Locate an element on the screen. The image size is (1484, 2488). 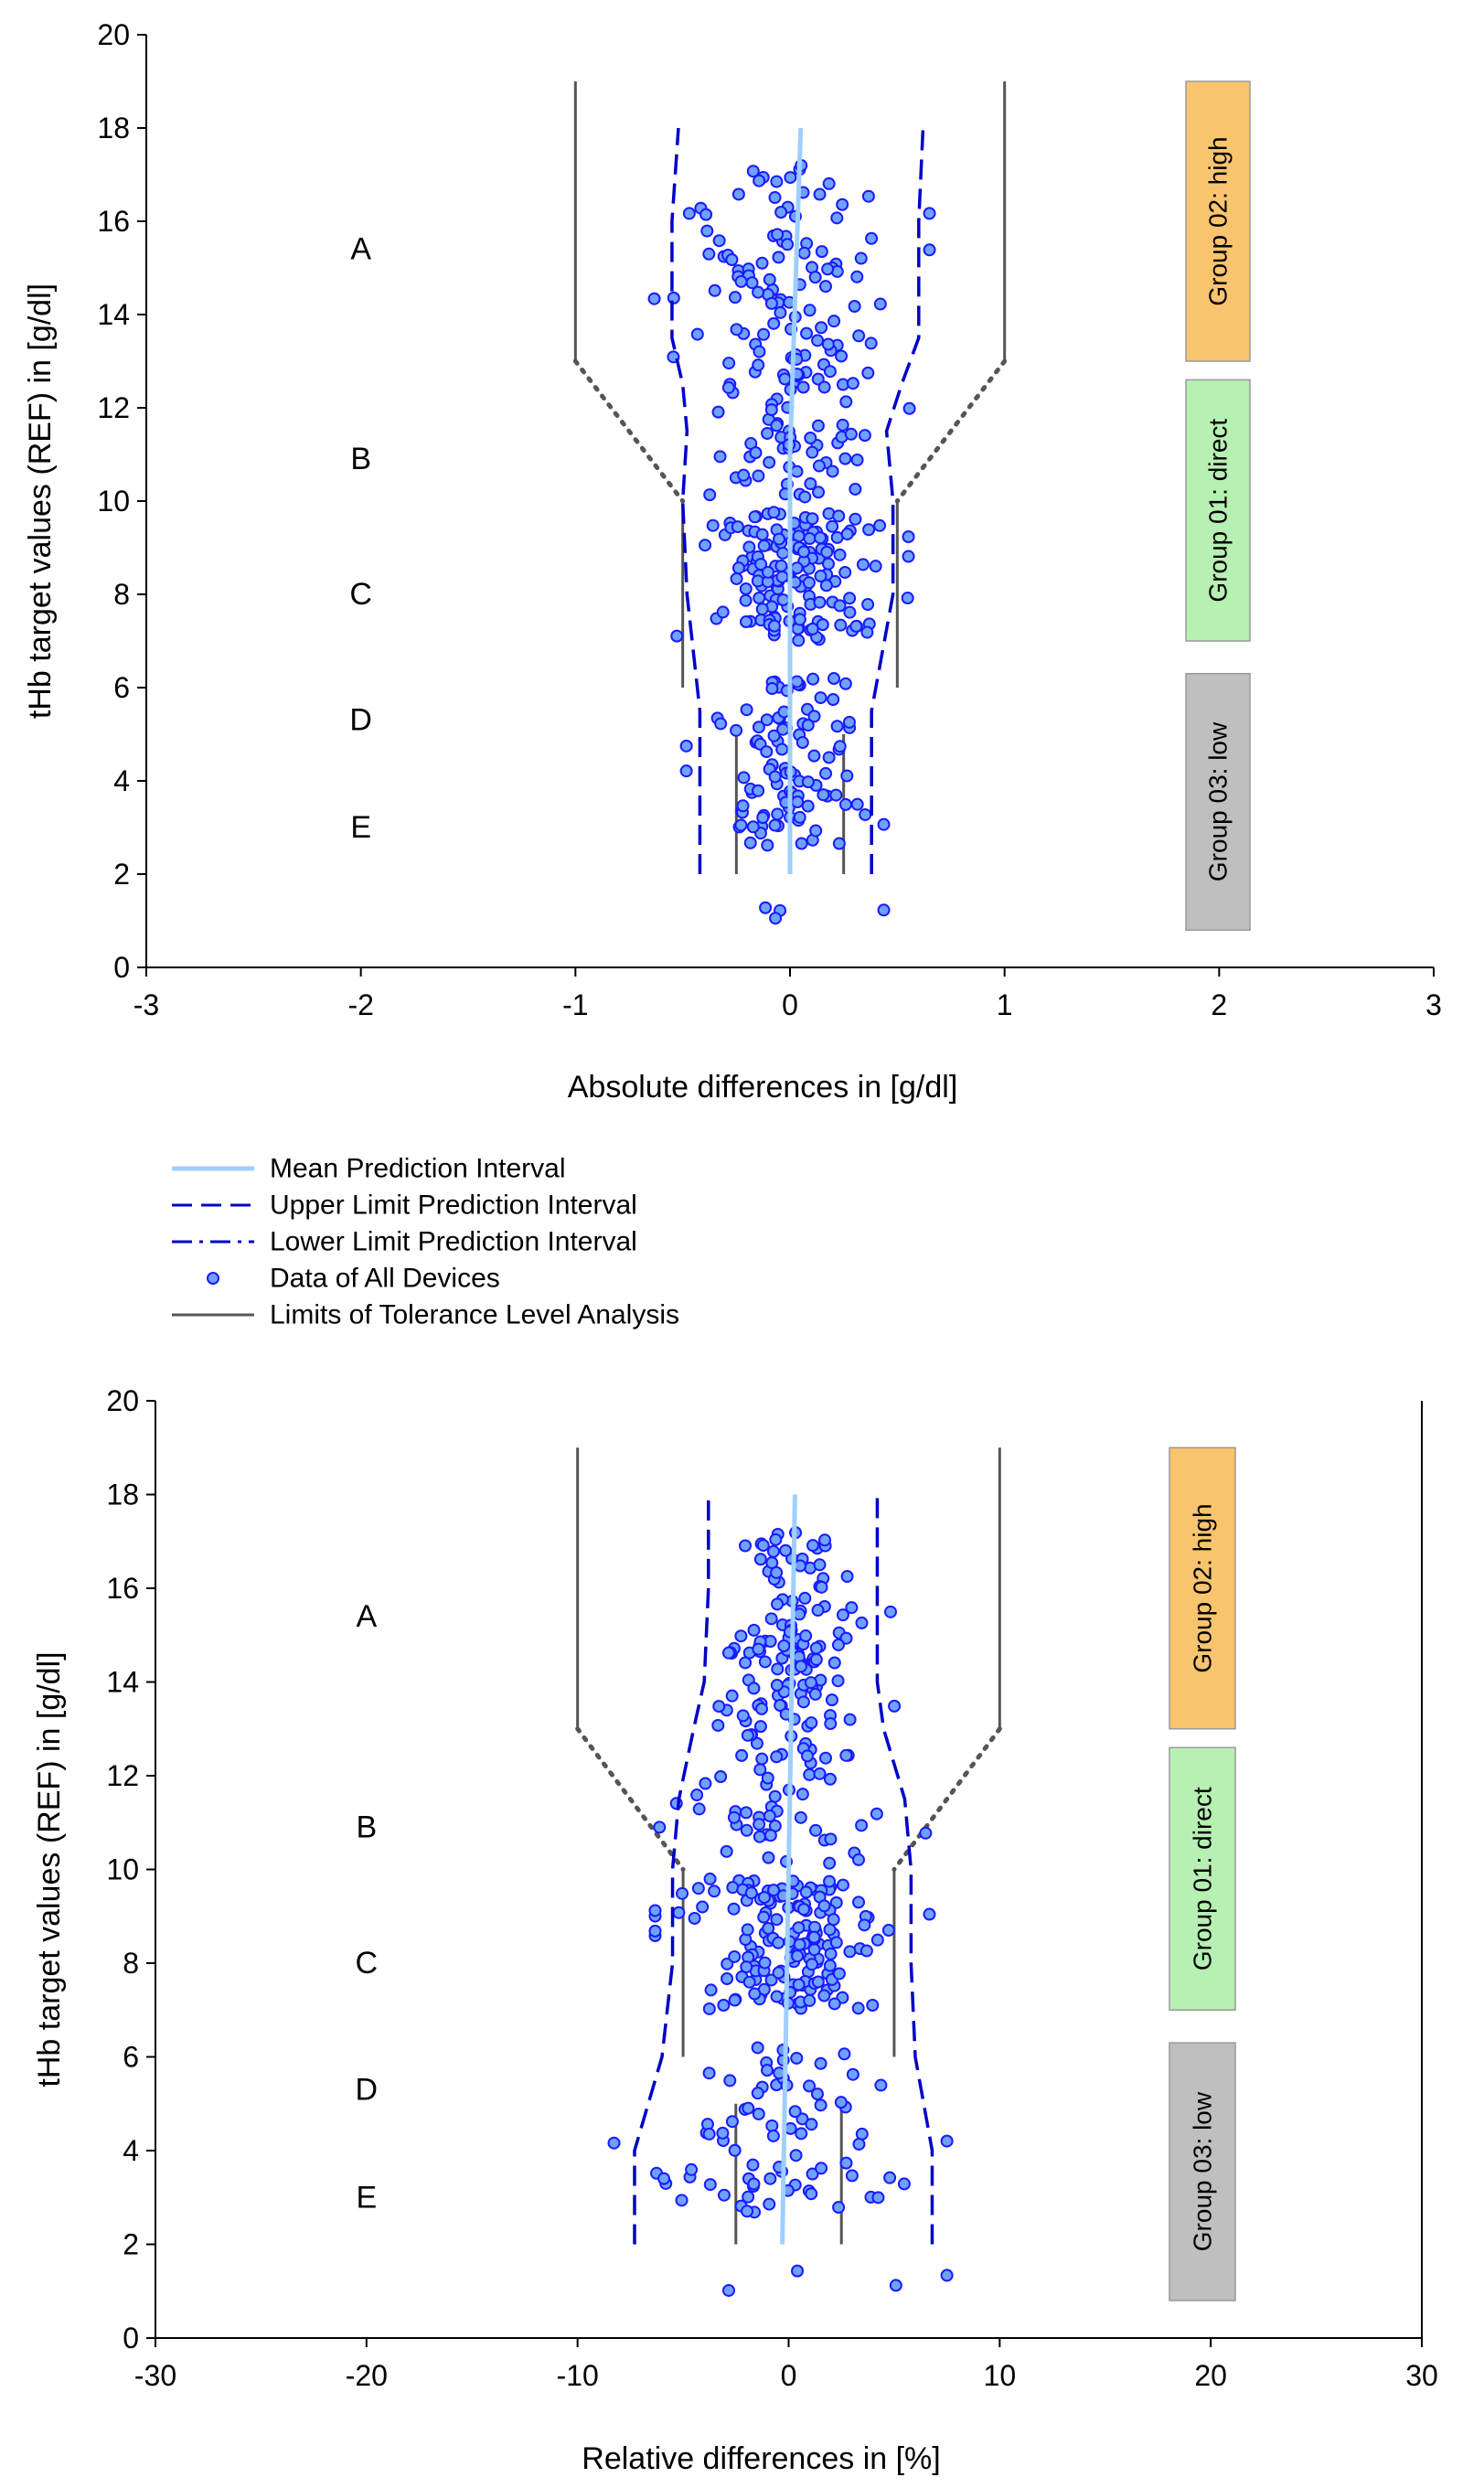
legend-item-label: Data of All Devices is located at coordinates (385, 1279).